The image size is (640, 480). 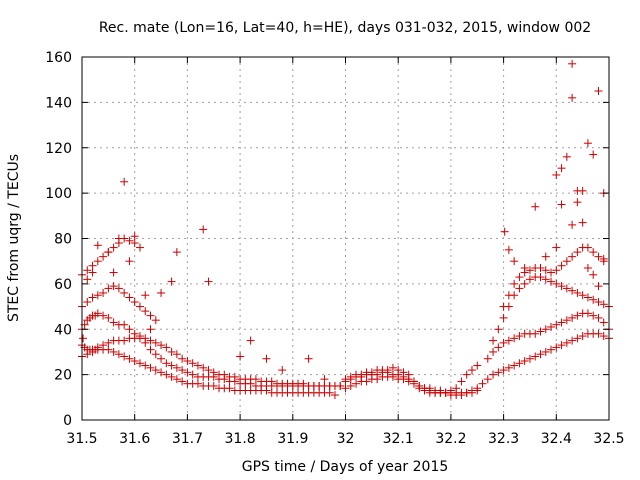 I want to click on y-tick-label: 80, so click(x=63, y=240).